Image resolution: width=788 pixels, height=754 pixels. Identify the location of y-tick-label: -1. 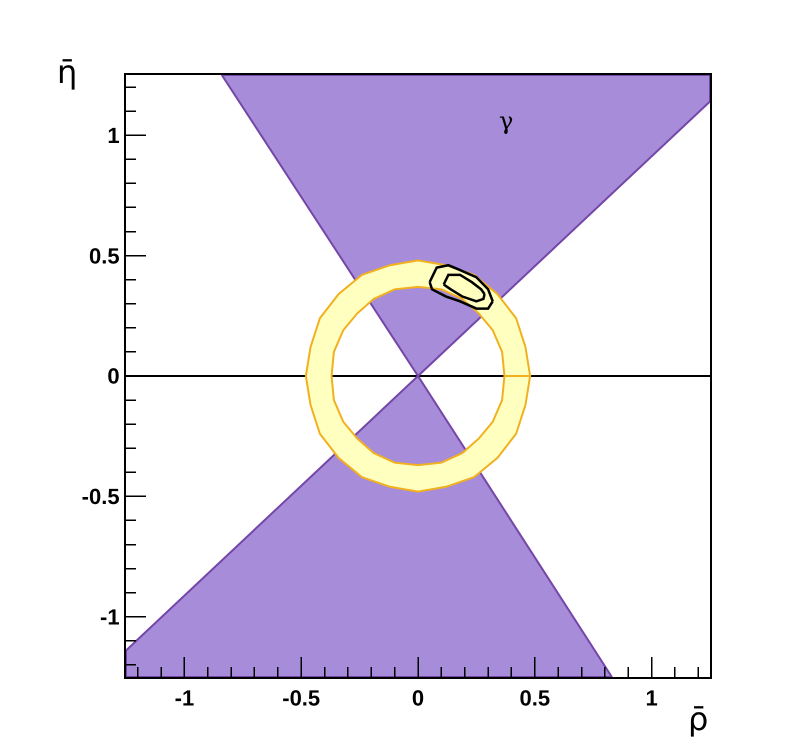
(110, 617).